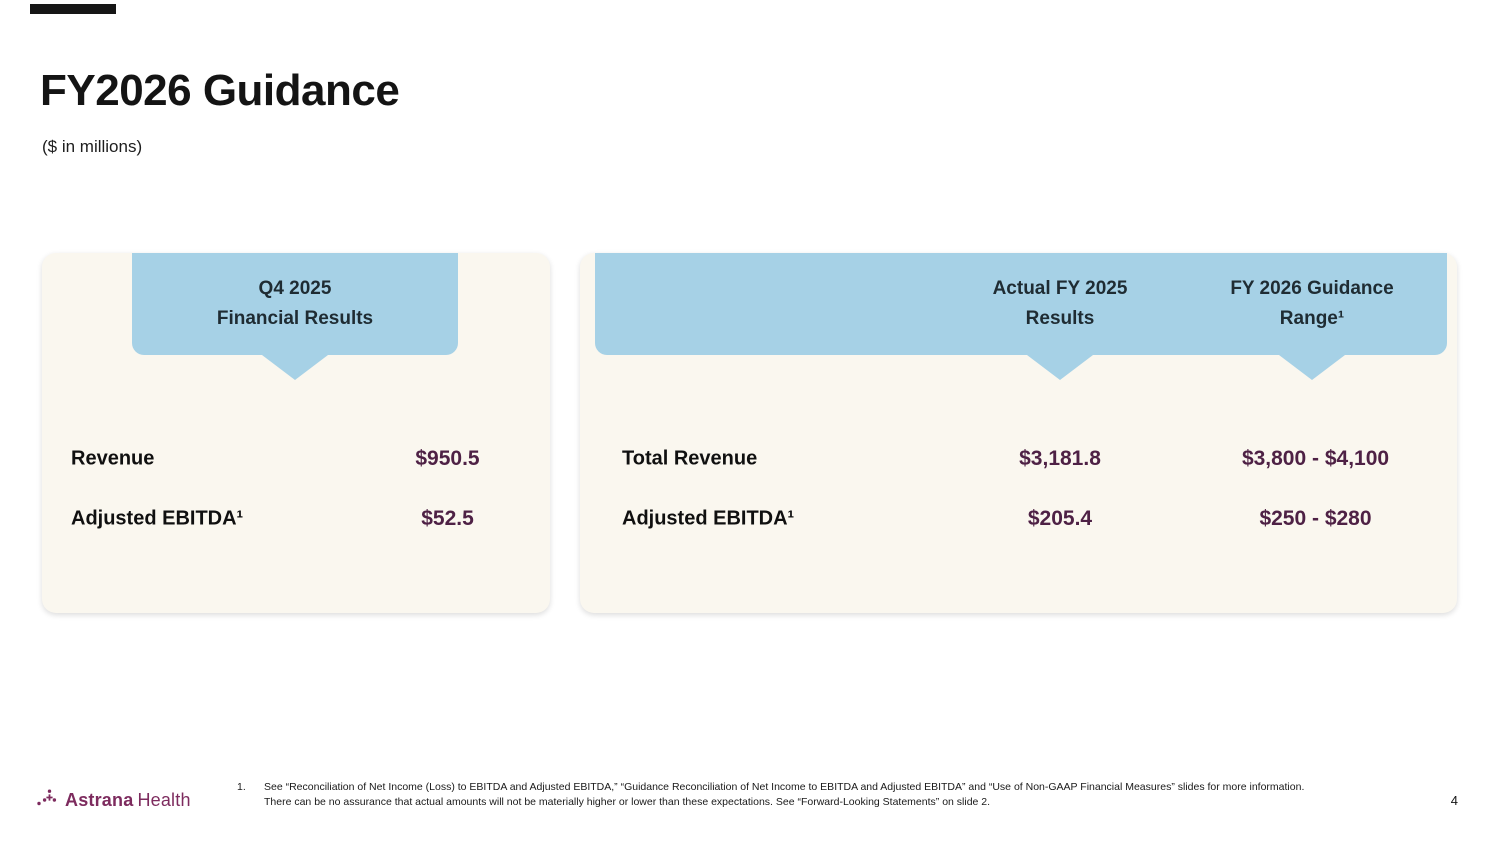  Describe the element at coordinates (1315, 518) in the screenshot. I see `guidance-adjusted-ebitda: $250 - $280` at that location.